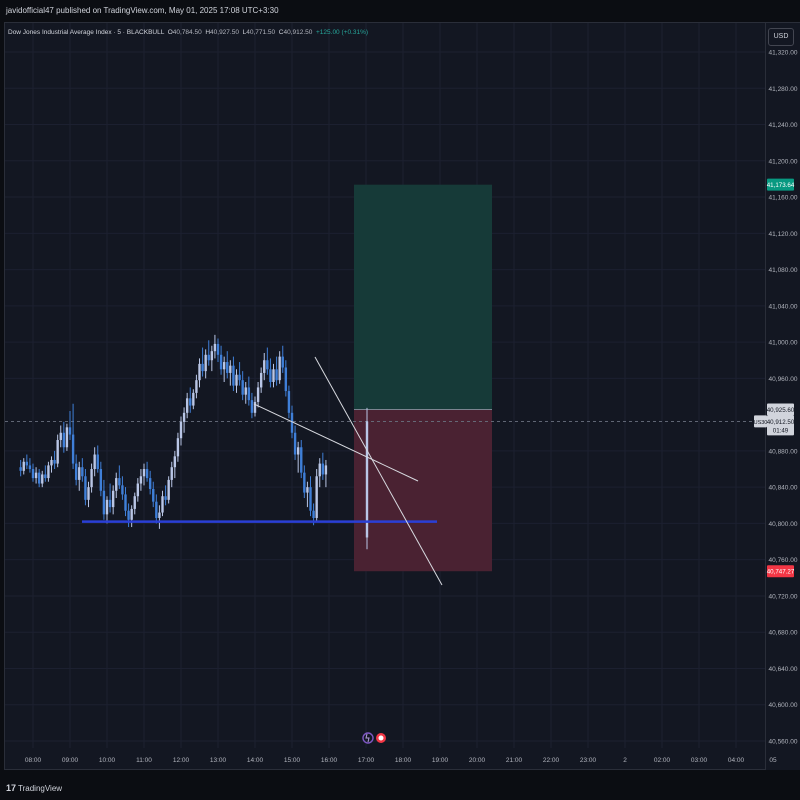 The height and width of the screenshot is (800, 800). Describe the element at coordinates (170, 32) in the screenshot. I see `open-label: O` at that location.